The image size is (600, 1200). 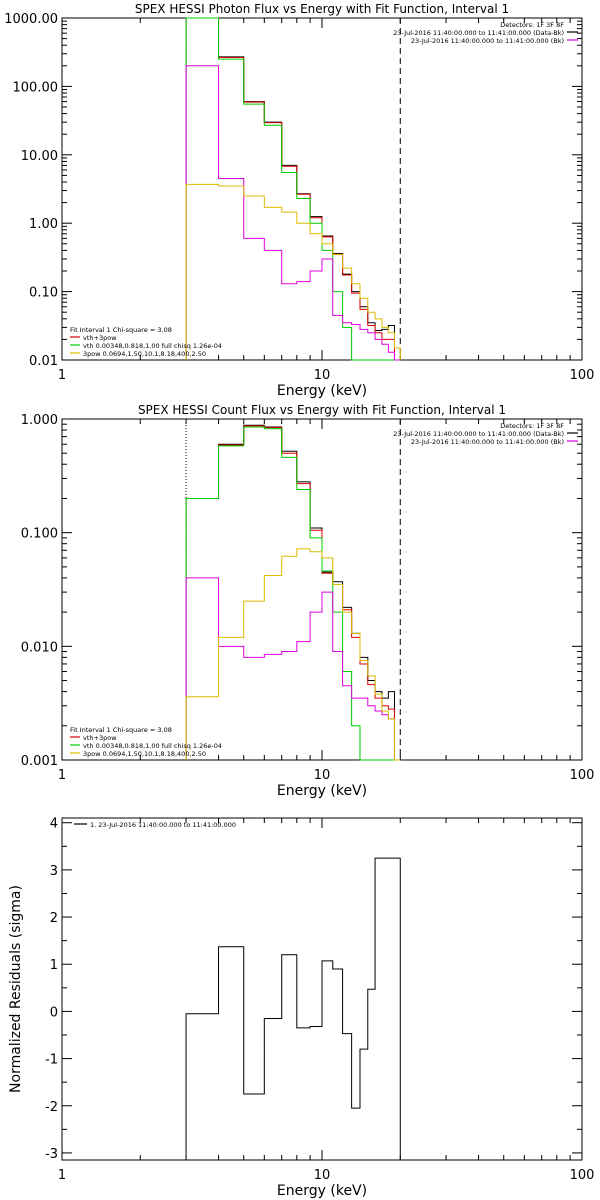 I want to click on y-tick-label: 0, so click(x=54, y=1012).